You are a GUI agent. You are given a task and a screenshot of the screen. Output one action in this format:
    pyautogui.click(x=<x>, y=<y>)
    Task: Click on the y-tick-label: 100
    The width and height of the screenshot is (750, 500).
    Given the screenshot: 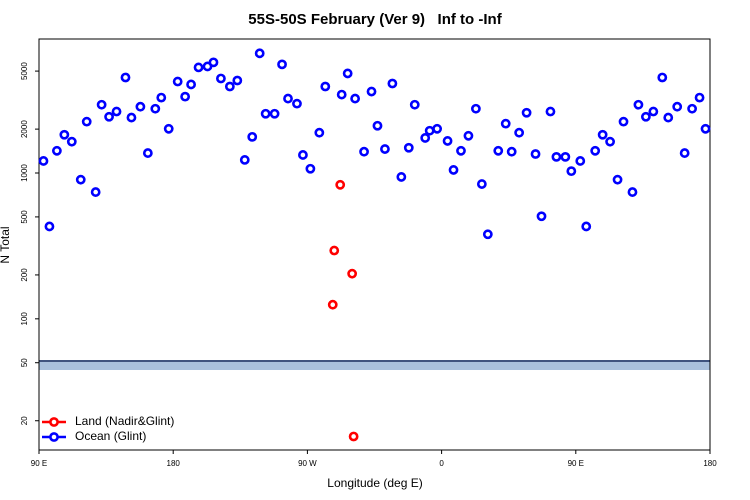 What is the action you would take?
    pyautogui.click(x=24, y=319)
    